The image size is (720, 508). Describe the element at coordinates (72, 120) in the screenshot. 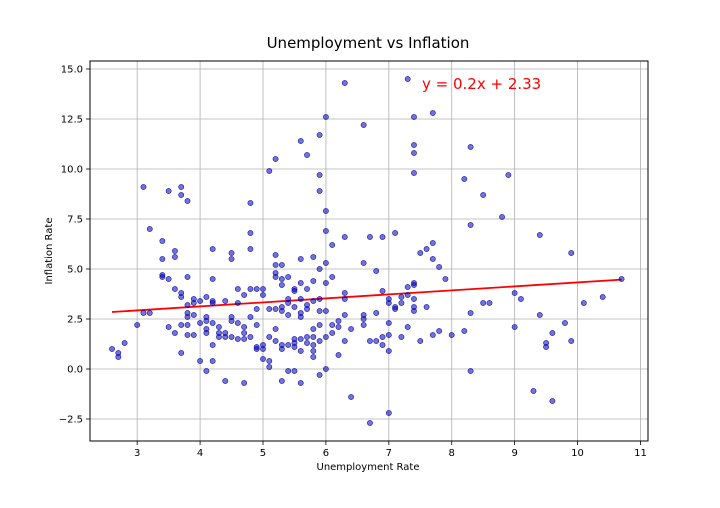

I see `y-tick-label: 12.5` at that location.